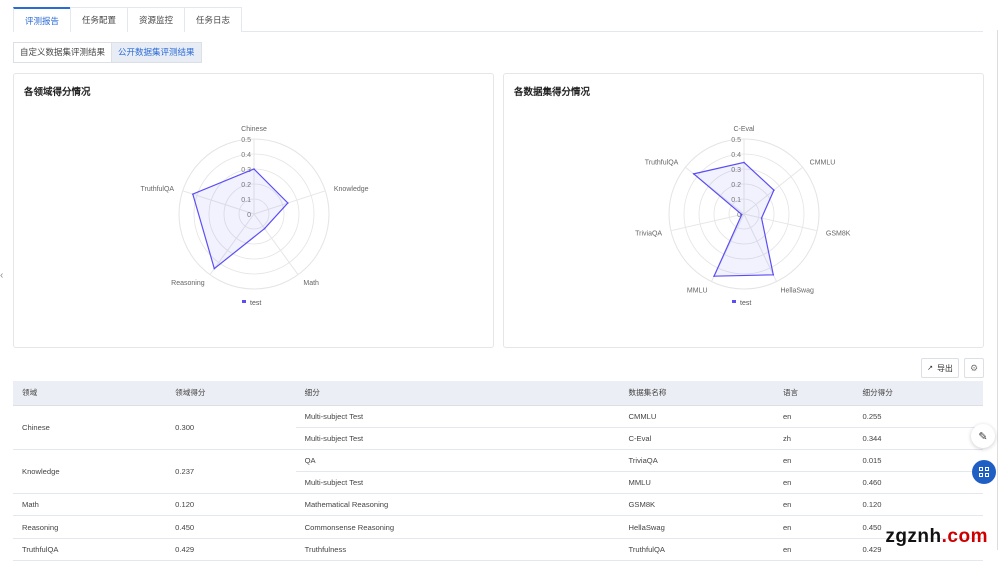 Image resolution: width=1000 pixels, height=561 pixels. What do you see at coordinates (696, 549) in the screenshot?
I see `dataset-name-cell: TruthfulQA` at bounding box center [696, 549].